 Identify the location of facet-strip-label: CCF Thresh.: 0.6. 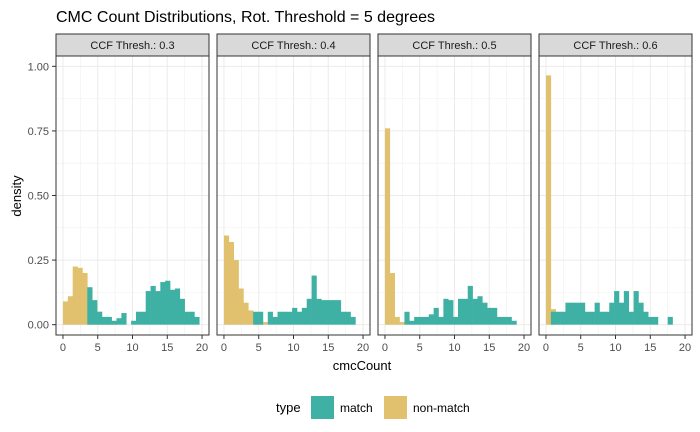
(615, 46).